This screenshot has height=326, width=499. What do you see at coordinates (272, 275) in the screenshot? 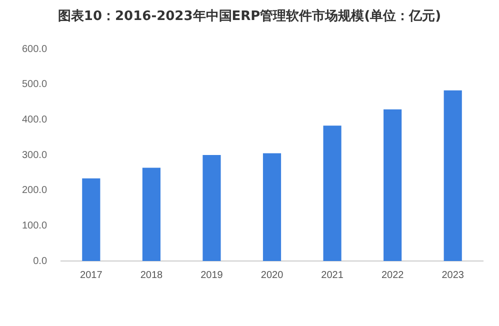
I see `x-tick-label: 2020` at bounding box center [272, 275].